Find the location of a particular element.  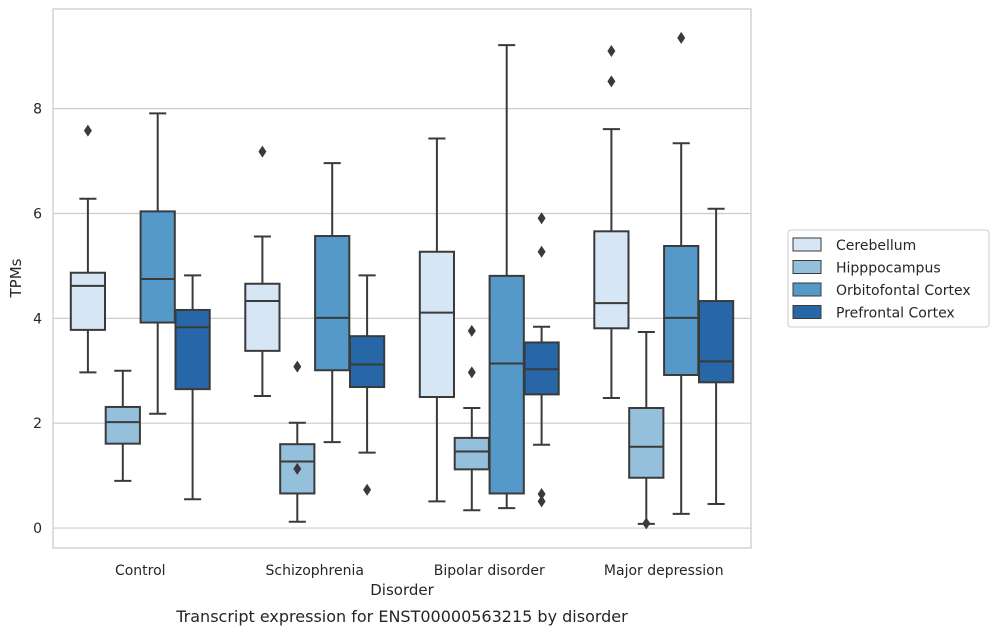

y-tick-label: 4 is located at coordinates (37, 319).